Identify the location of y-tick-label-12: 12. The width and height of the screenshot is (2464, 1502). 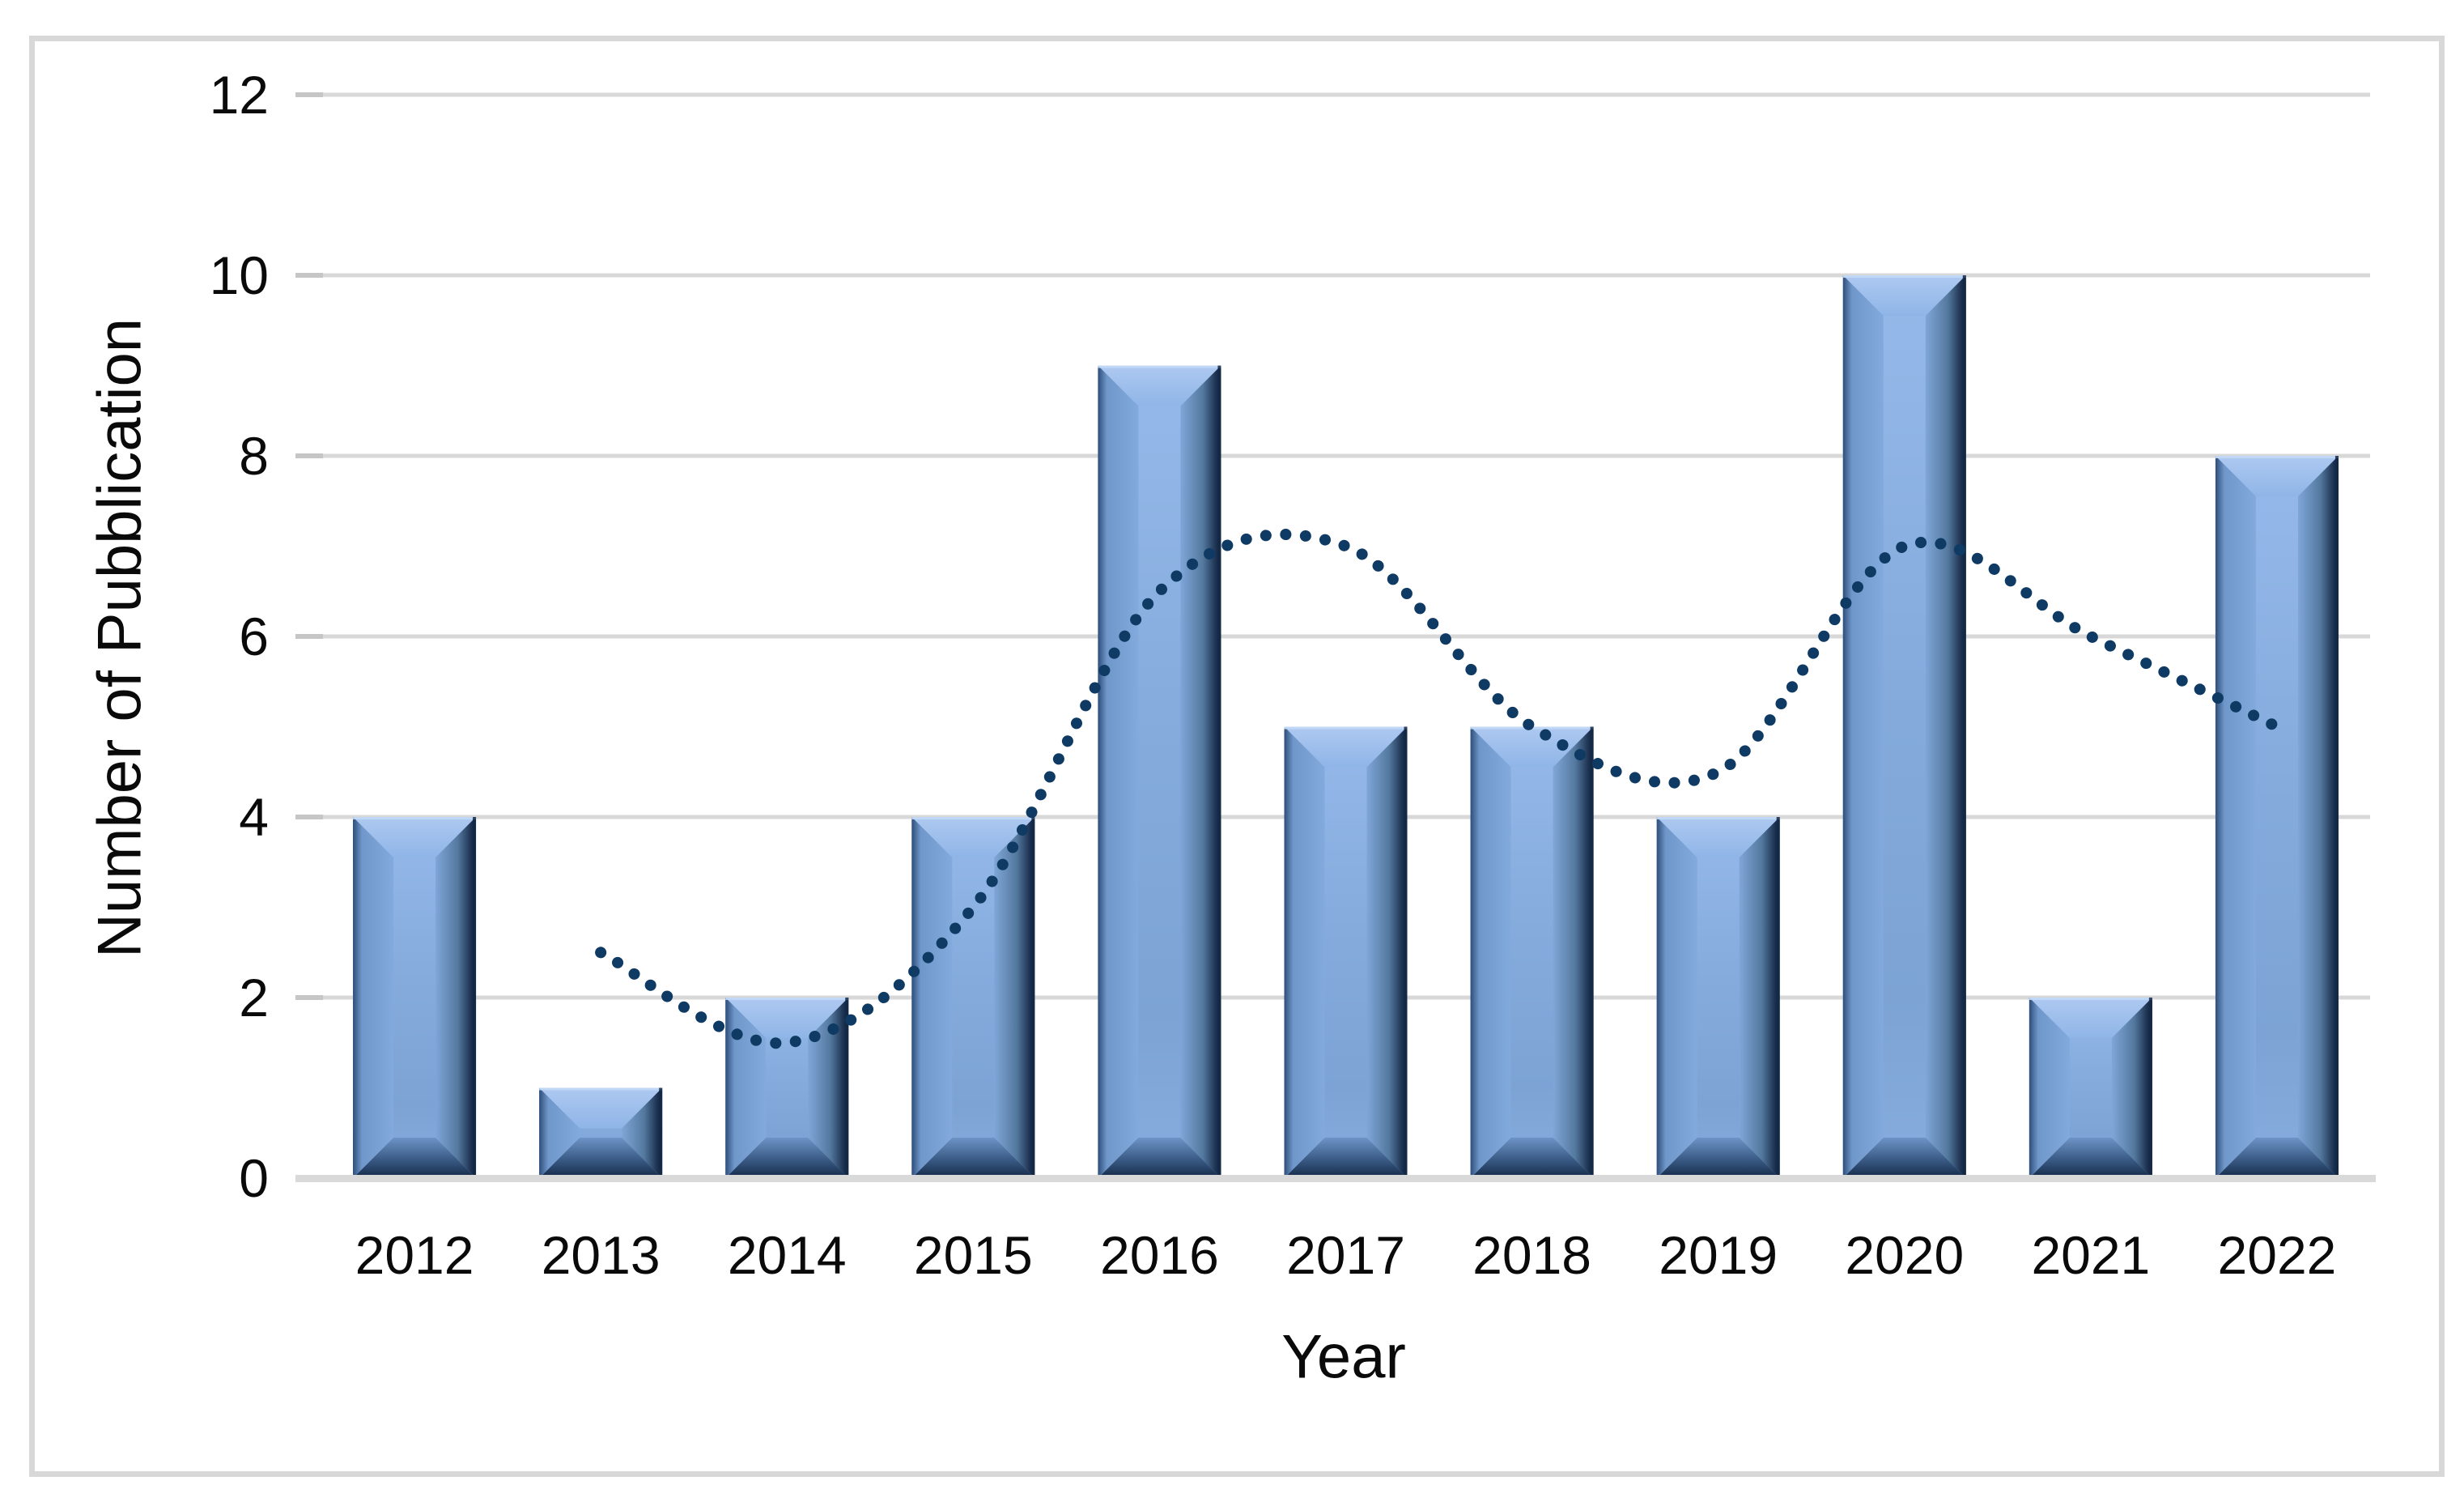
(240, 95).